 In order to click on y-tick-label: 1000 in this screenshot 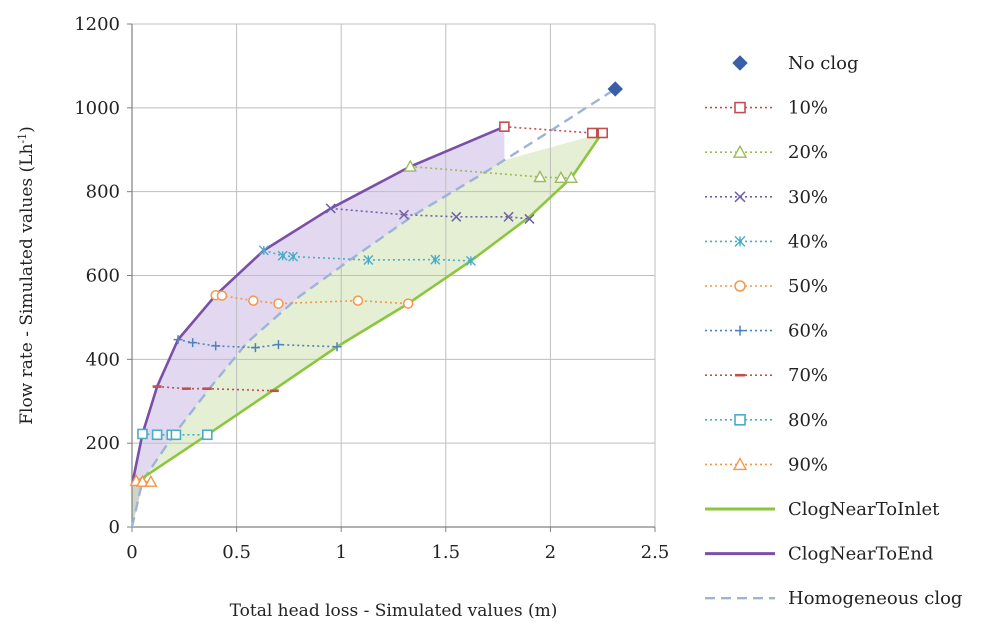, I will do `click(97, 108)`.